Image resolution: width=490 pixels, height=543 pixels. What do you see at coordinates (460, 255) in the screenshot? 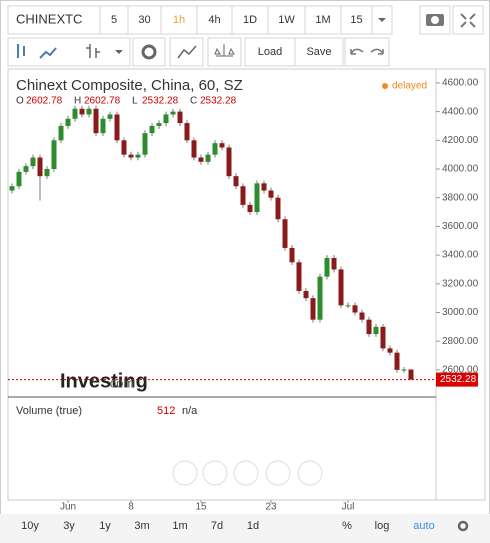
I see `y-tick-label: 3400.00` at bounding box center [460, 255].